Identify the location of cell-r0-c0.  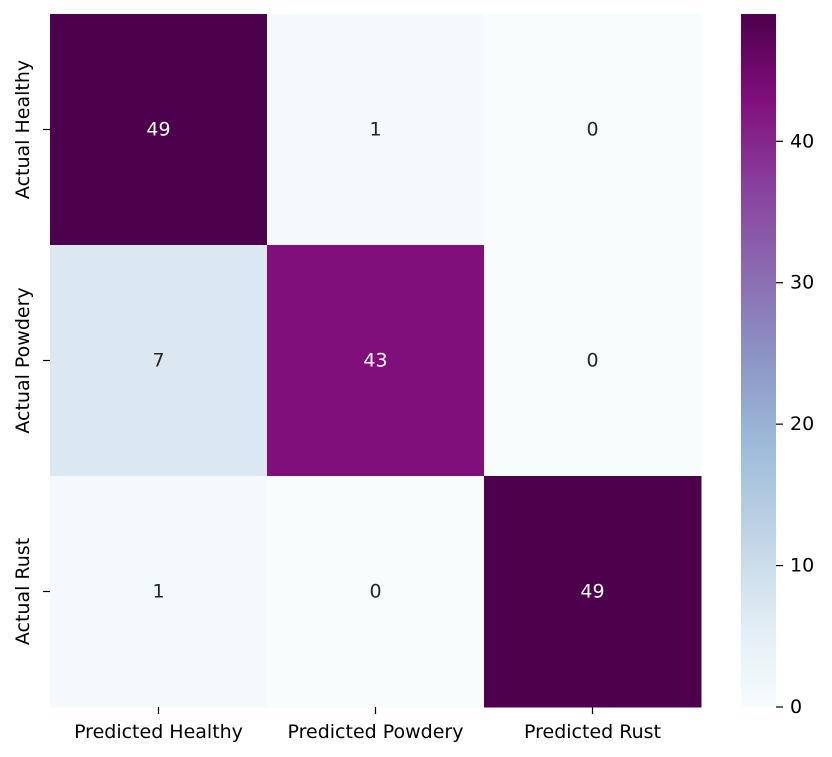
(159, 130).